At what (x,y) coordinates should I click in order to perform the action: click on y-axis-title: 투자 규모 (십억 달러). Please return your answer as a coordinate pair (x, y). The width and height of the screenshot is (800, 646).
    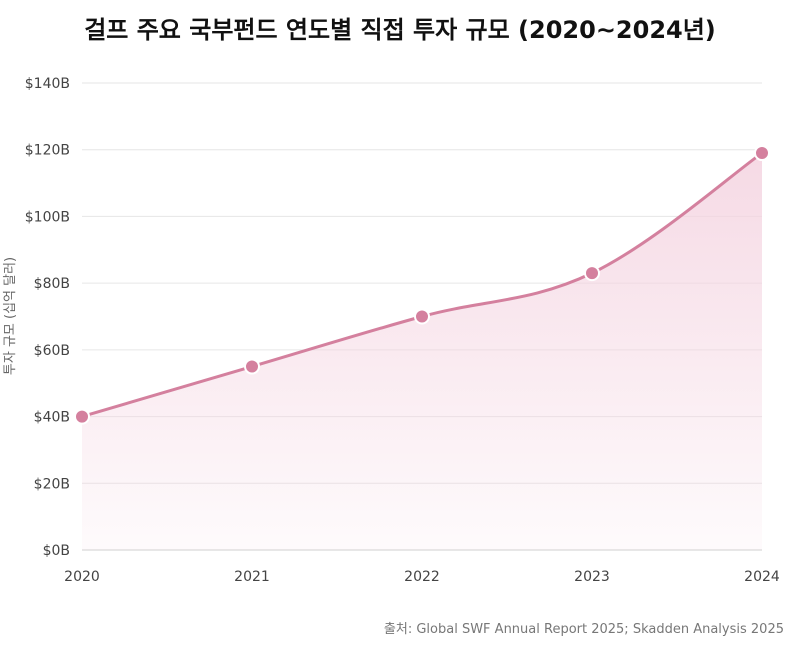
    Looking at the image, I should click on (10, 316).